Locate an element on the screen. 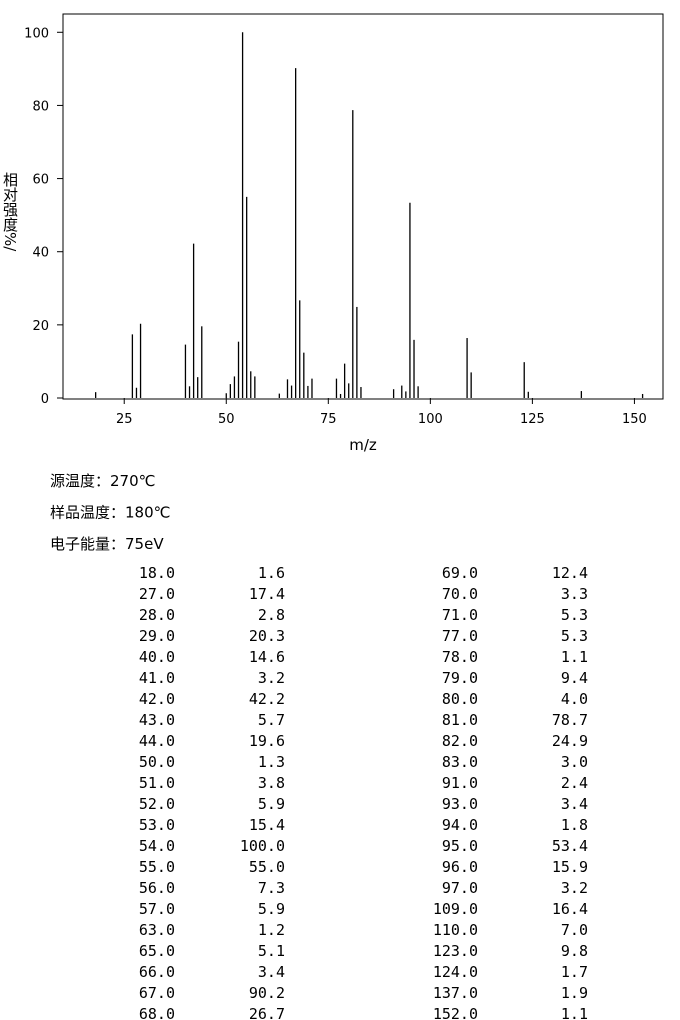  mz-cell: 52.0 is located at coordinates (157, 804).